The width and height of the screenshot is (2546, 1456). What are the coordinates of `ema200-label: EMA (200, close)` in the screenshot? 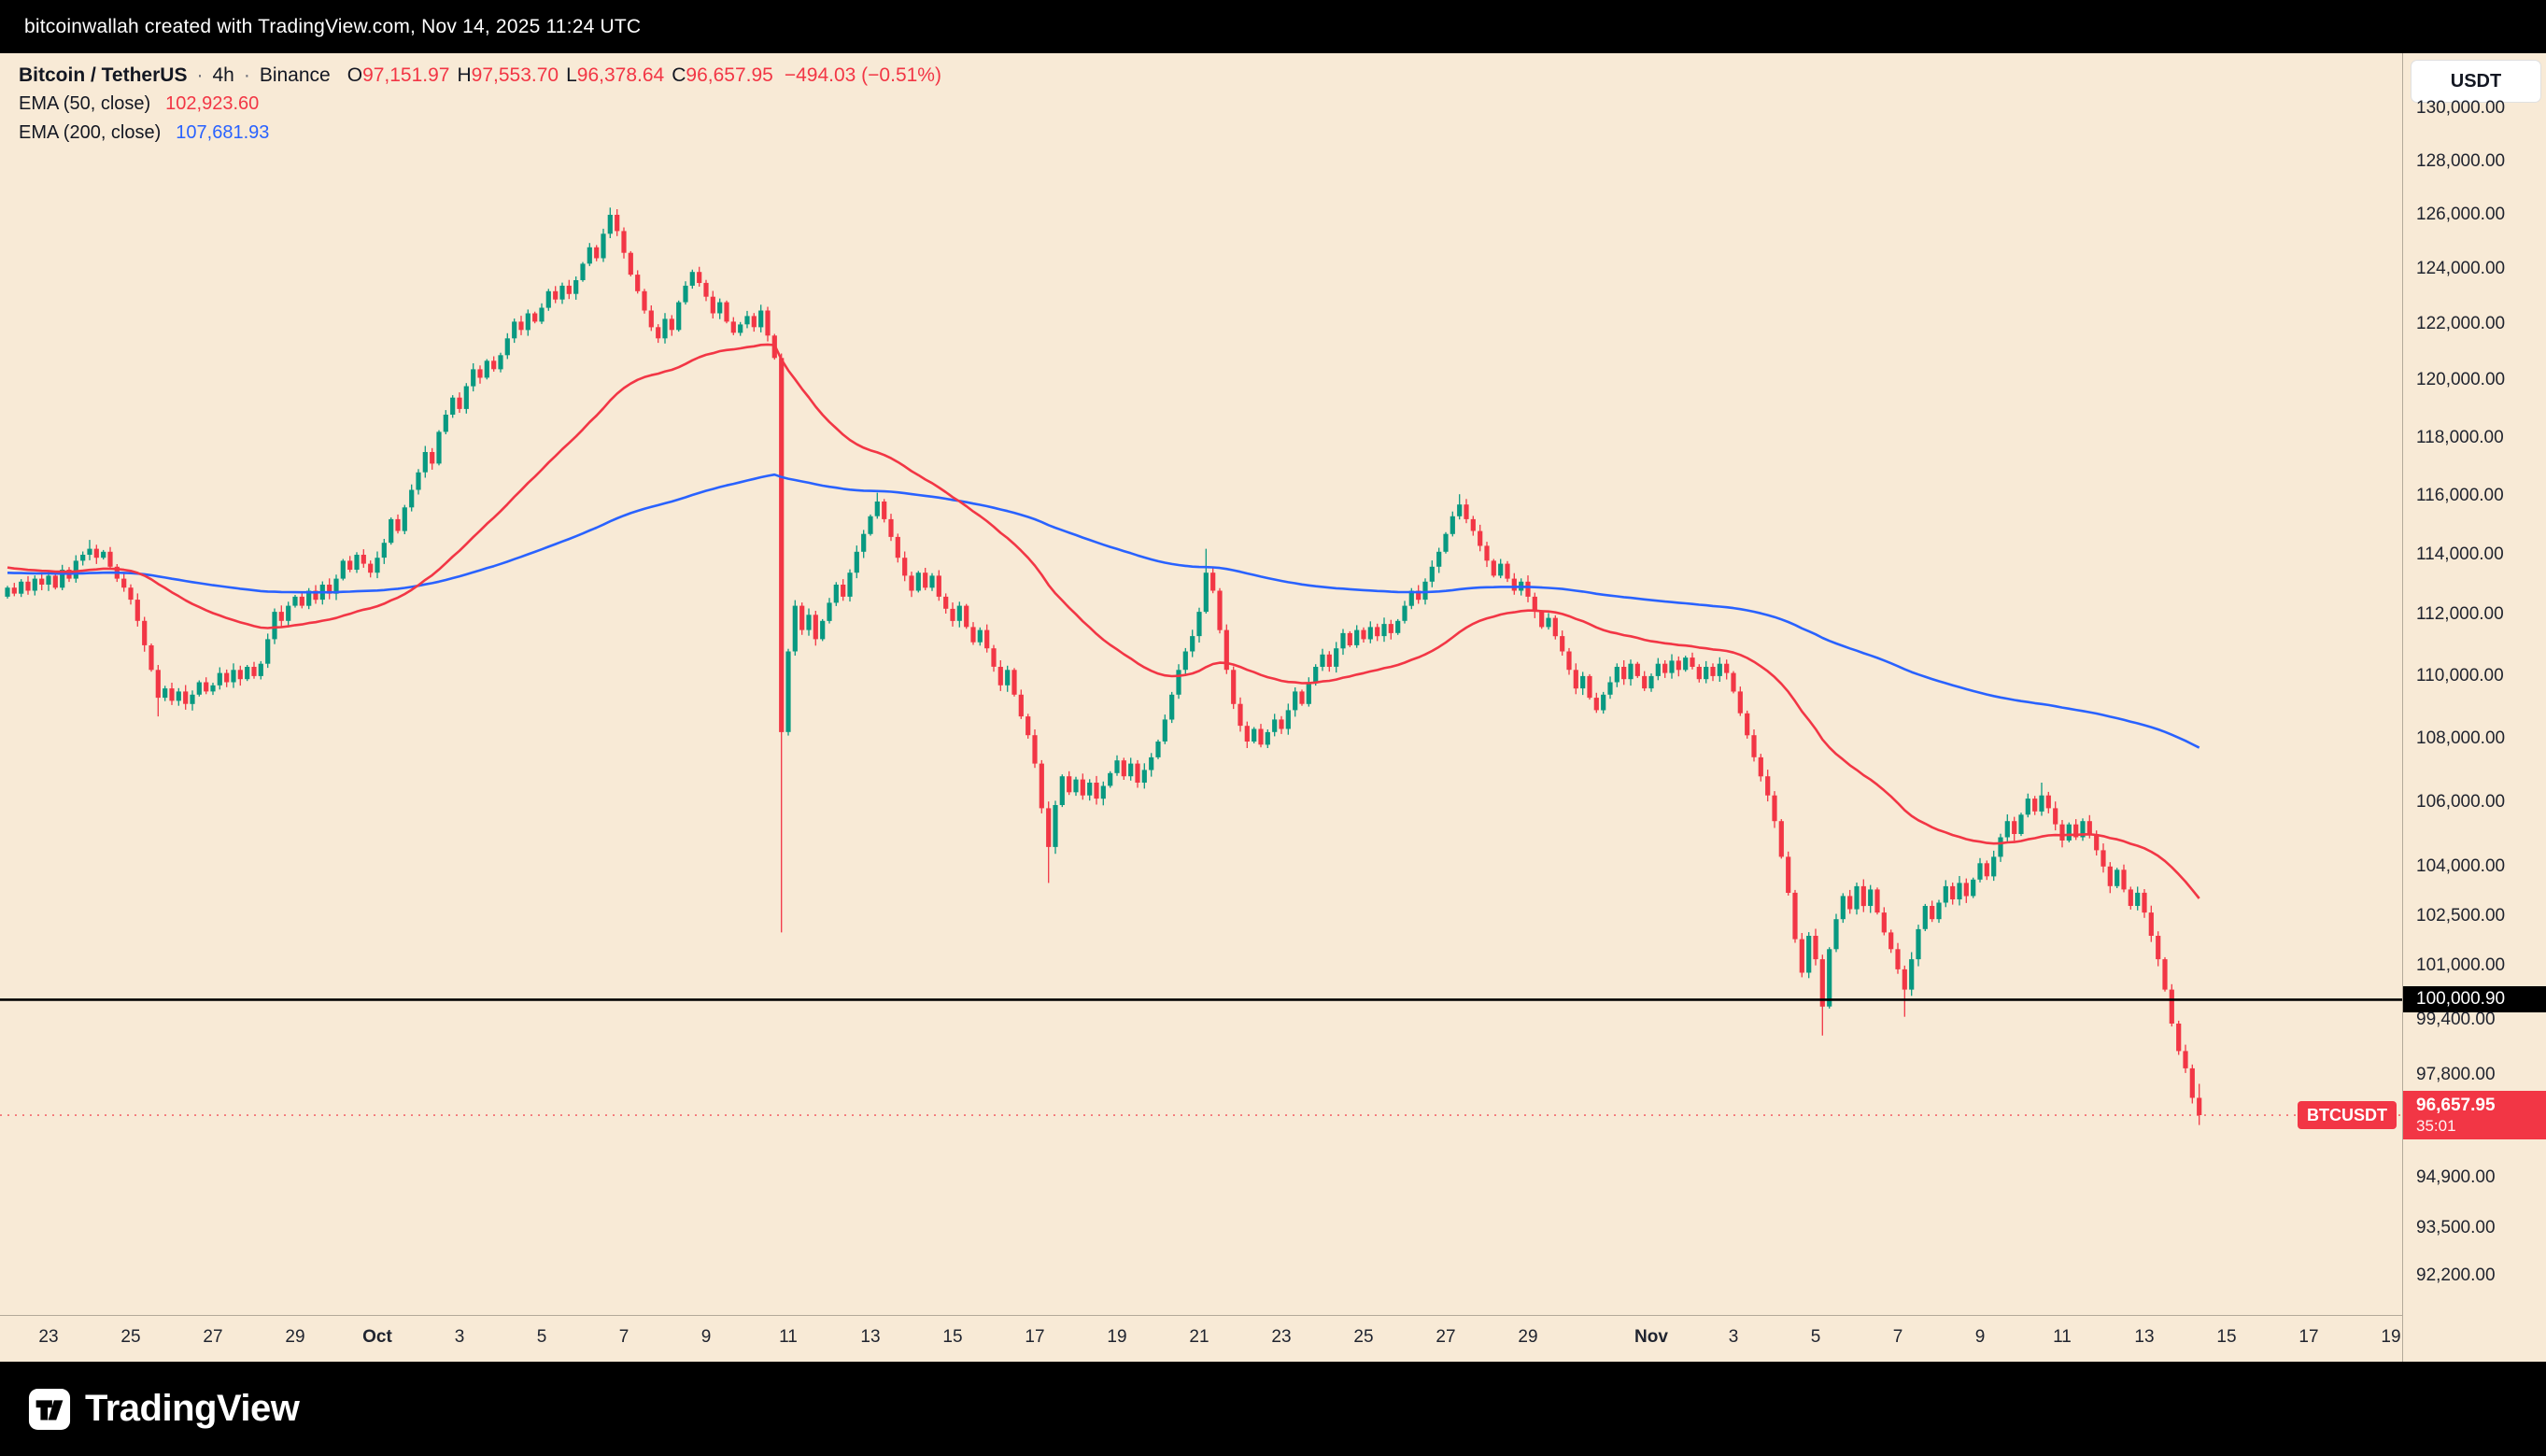 It's located at (90, 132).